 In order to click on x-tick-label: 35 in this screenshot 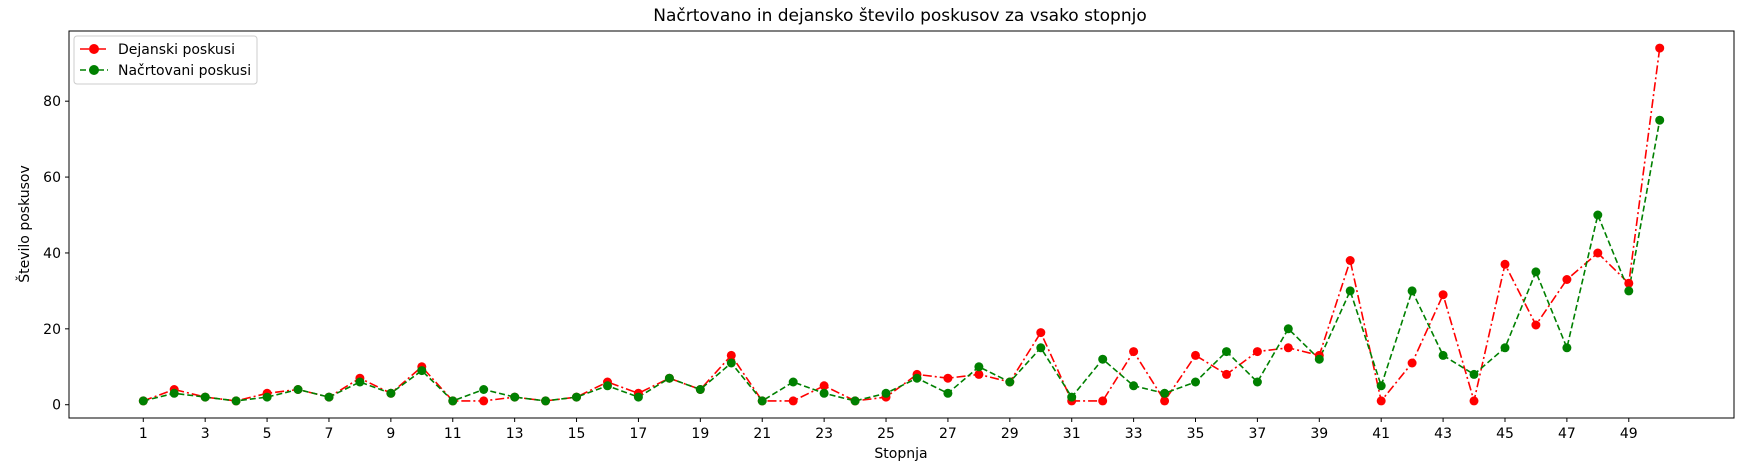, I will do `click(1196, 434)`.